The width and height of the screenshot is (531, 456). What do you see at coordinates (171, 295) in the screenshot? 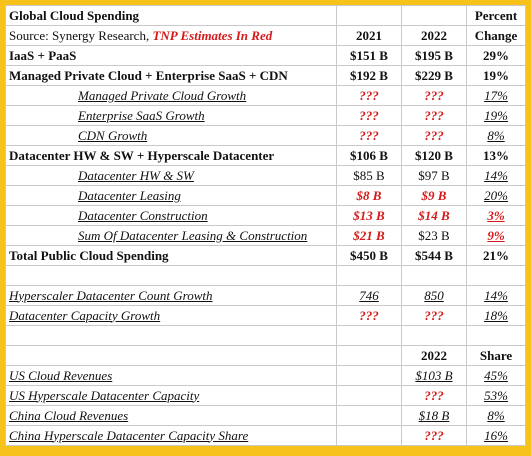
I see `row-label: Hyperscaler Datacenter Count Growth` at bounding box center [171, 295].